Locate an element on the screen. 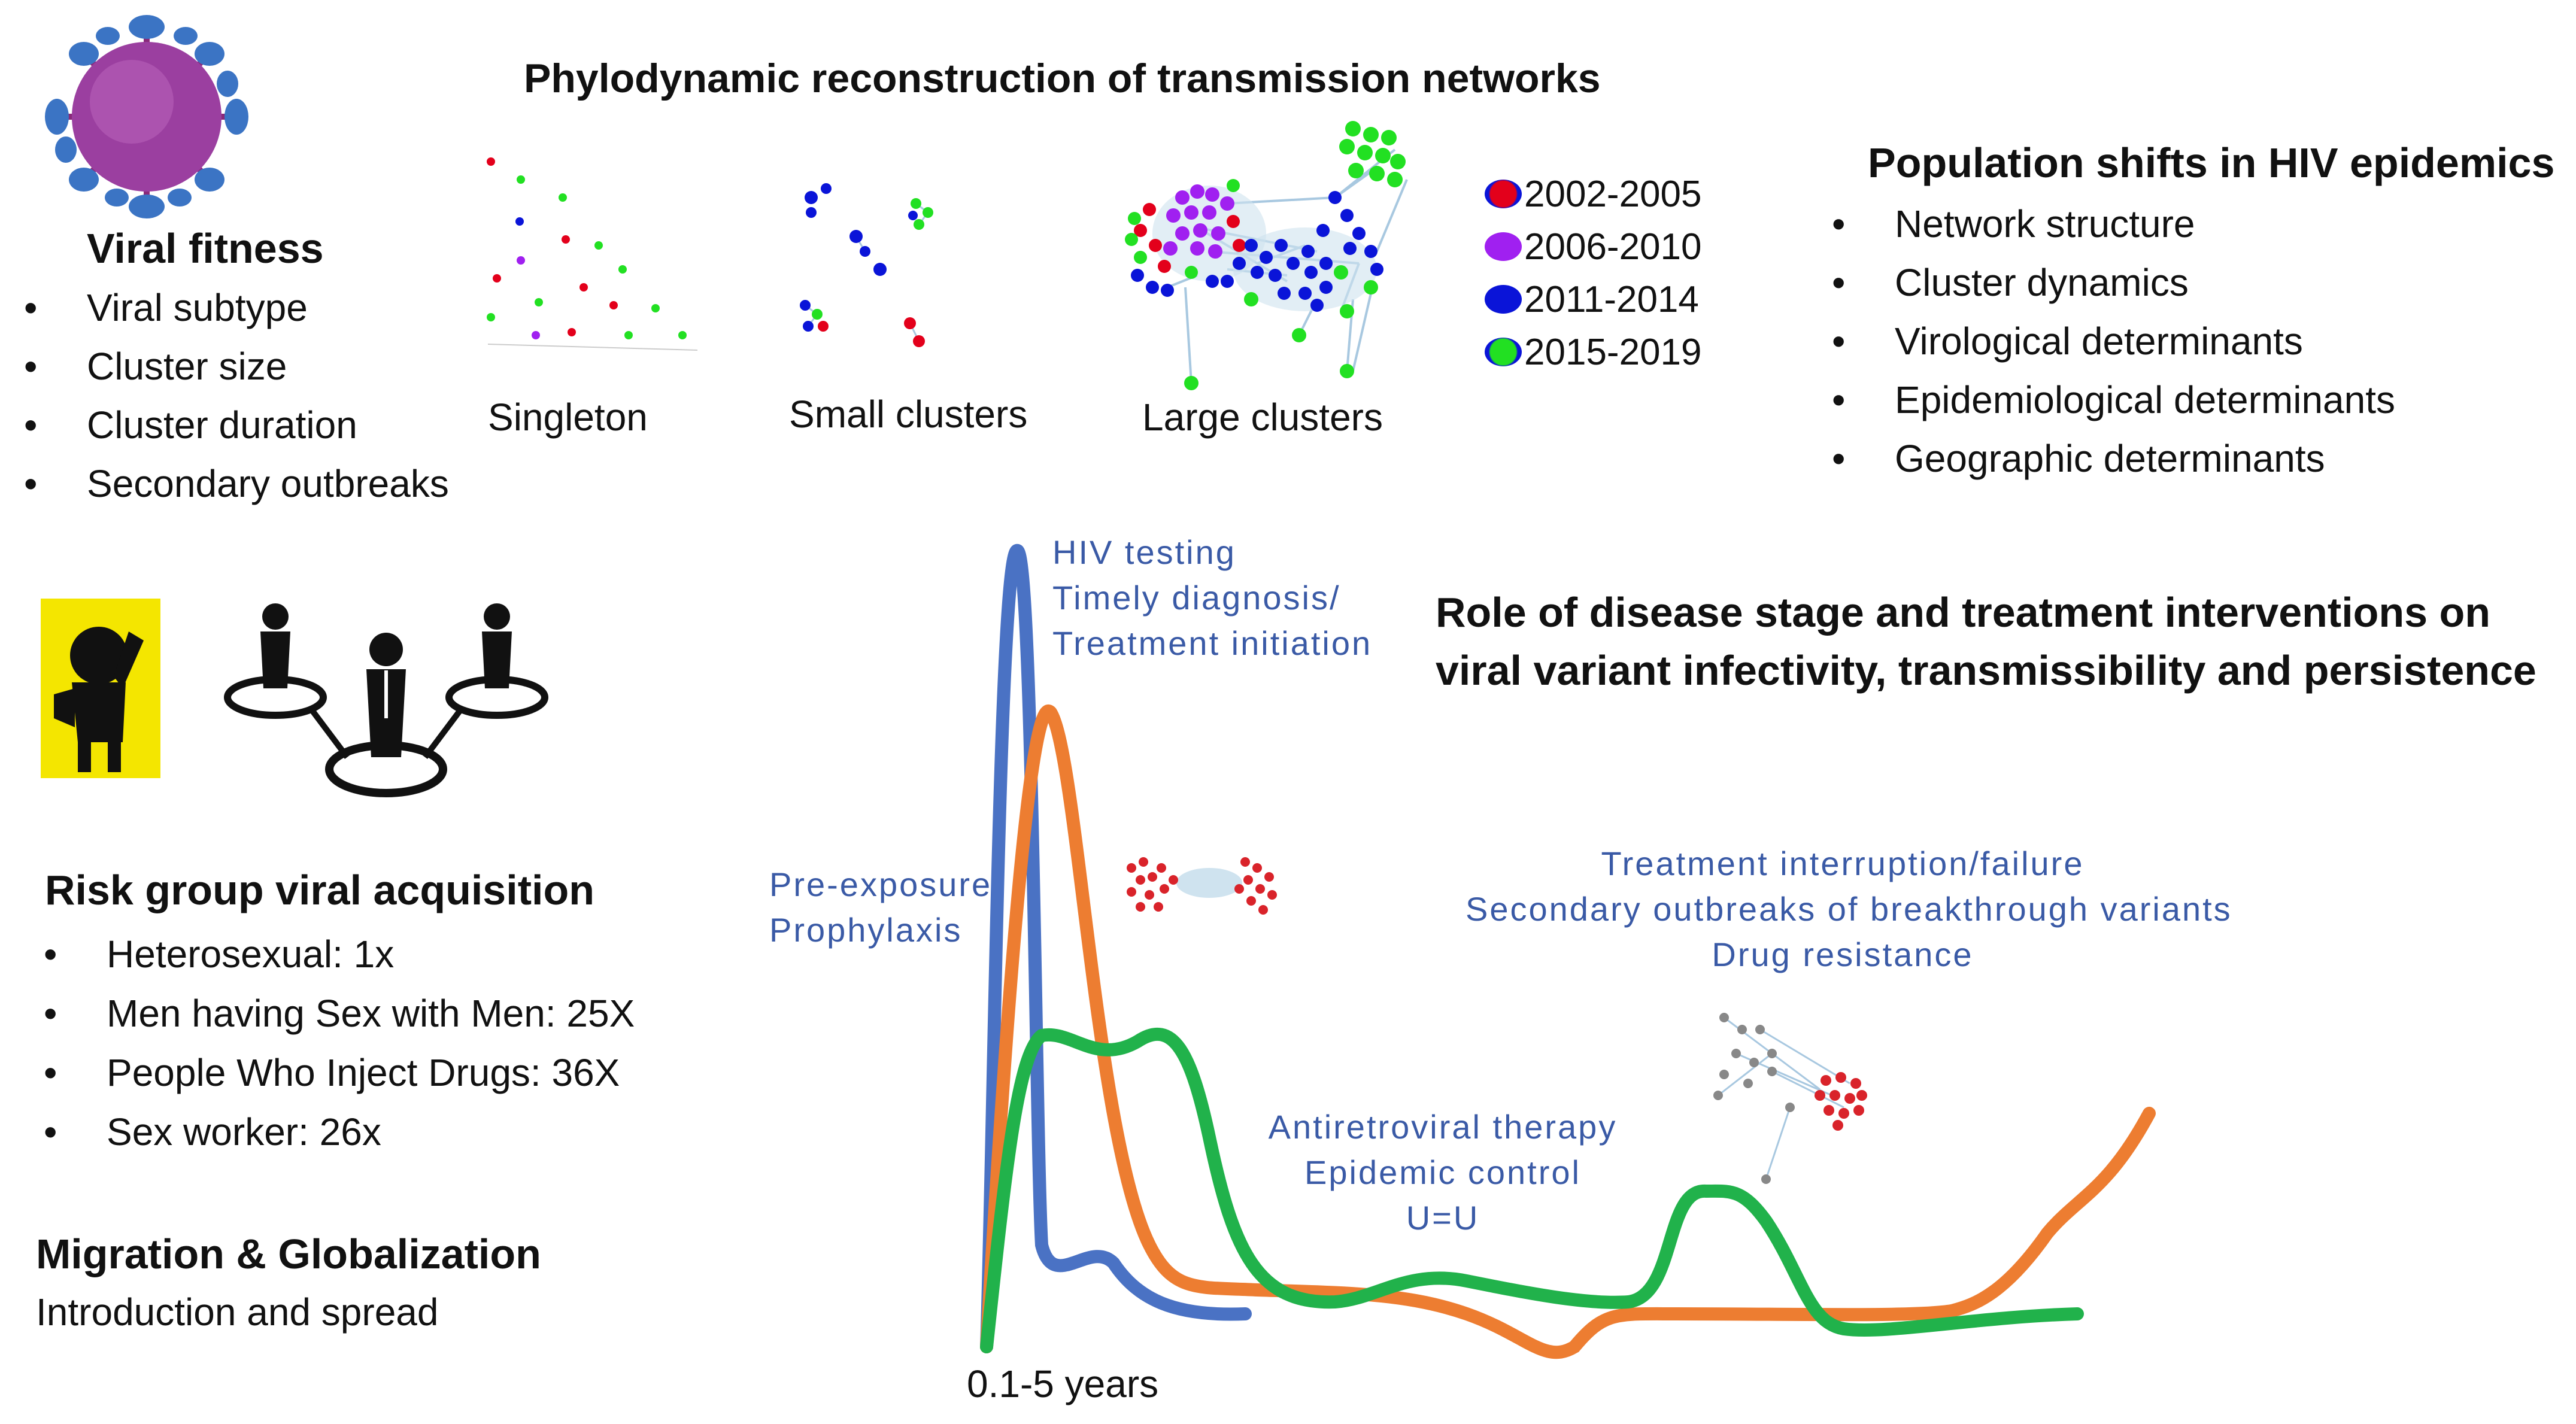 The image size is (2576, 1424). small-clusters-network is located at coordinates (866, 265).